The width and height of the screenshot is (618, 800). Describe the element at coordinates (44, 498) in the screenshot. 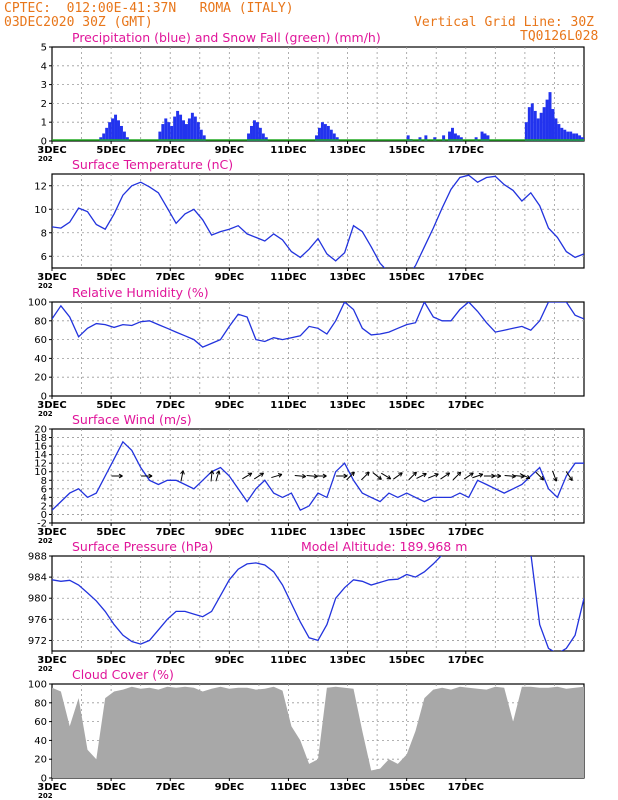

I see `y-tick-label: 4` at that location.